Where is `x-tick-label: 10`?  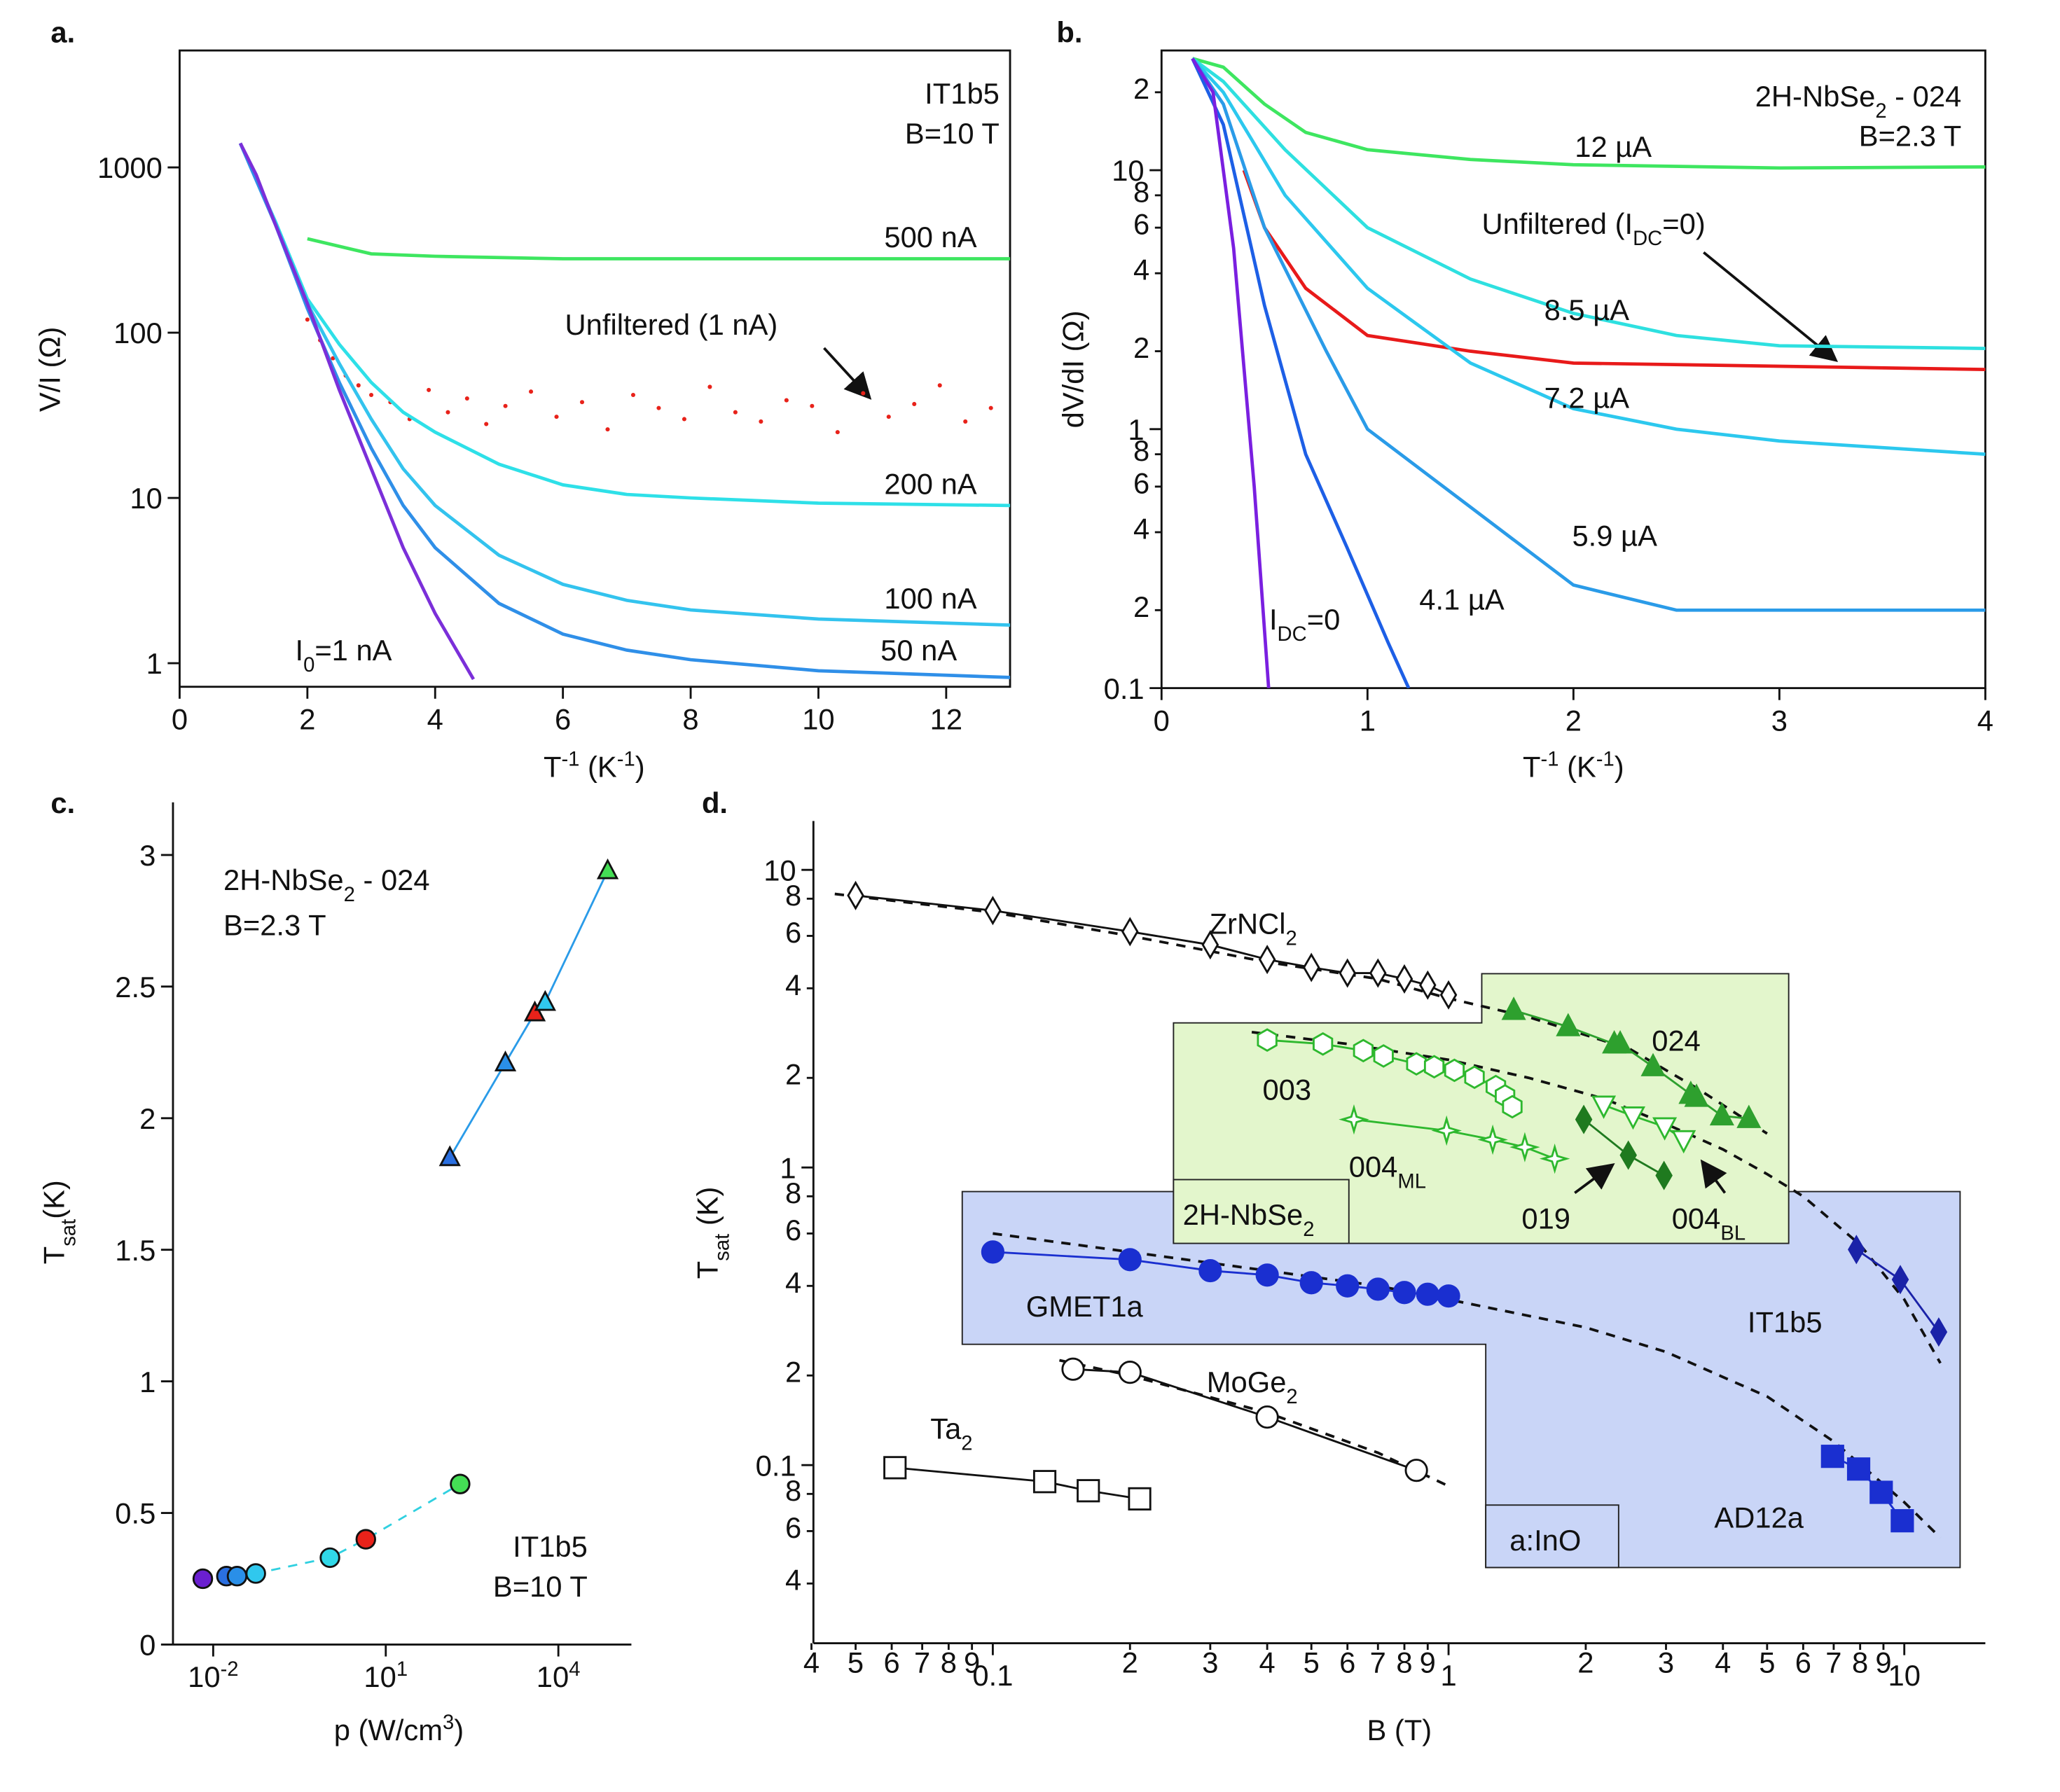 x-tick-label: 10 is located at coordinates (818, 718).